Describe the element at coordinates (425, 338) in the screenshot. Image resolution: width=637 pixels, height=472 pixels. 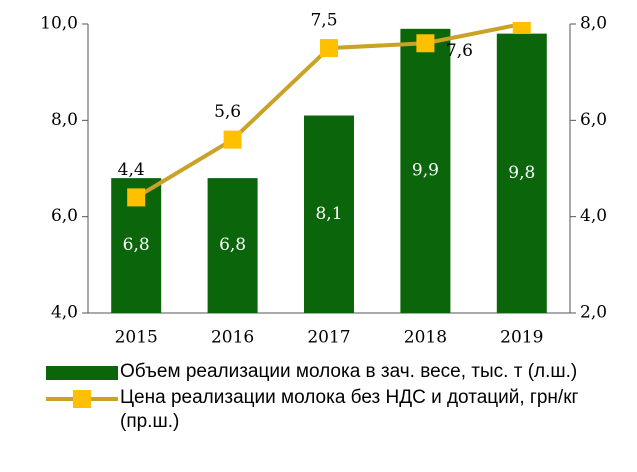
I see `x-tick-label: 2018` at that location.